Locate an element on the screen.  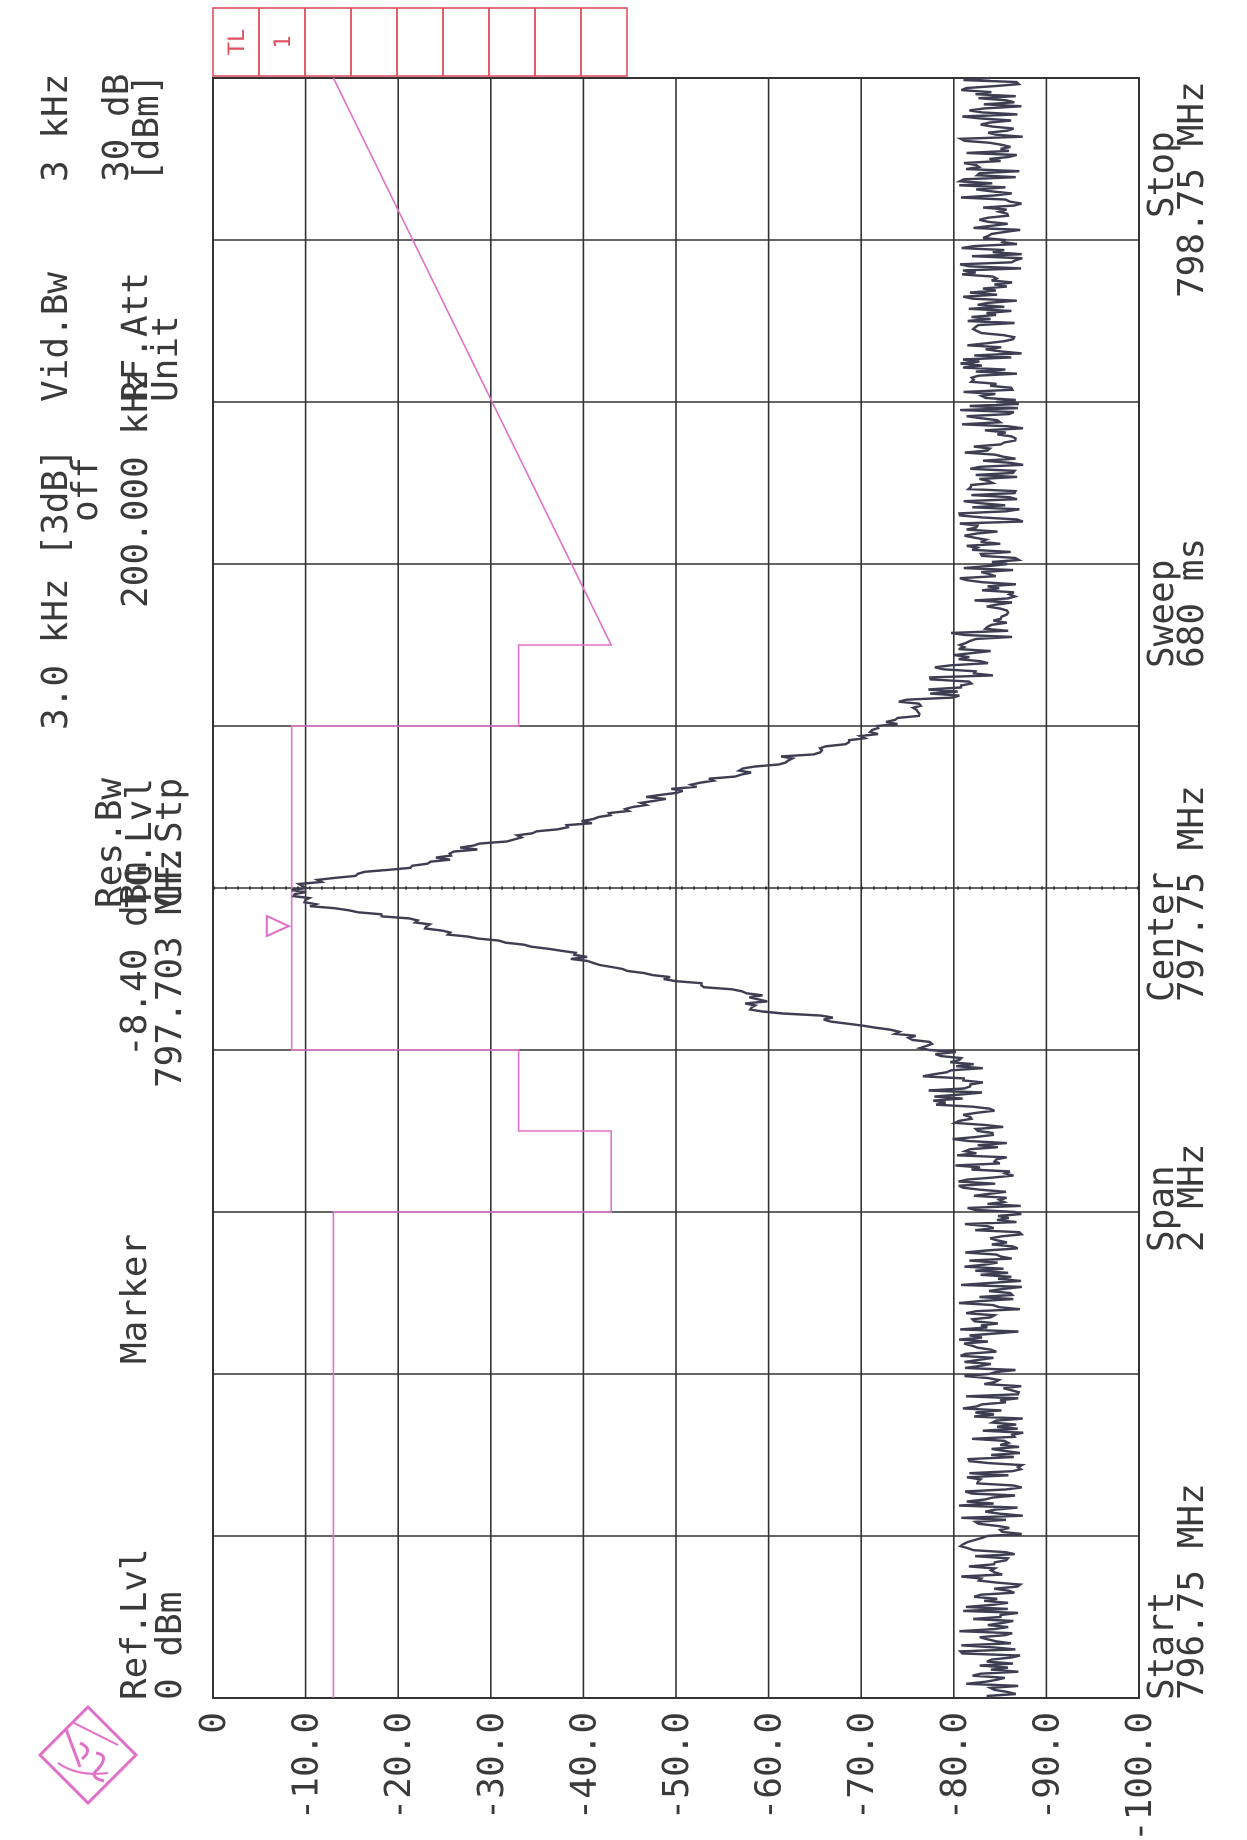
unit-value: [dBm] is located at coordinates (146, 128).